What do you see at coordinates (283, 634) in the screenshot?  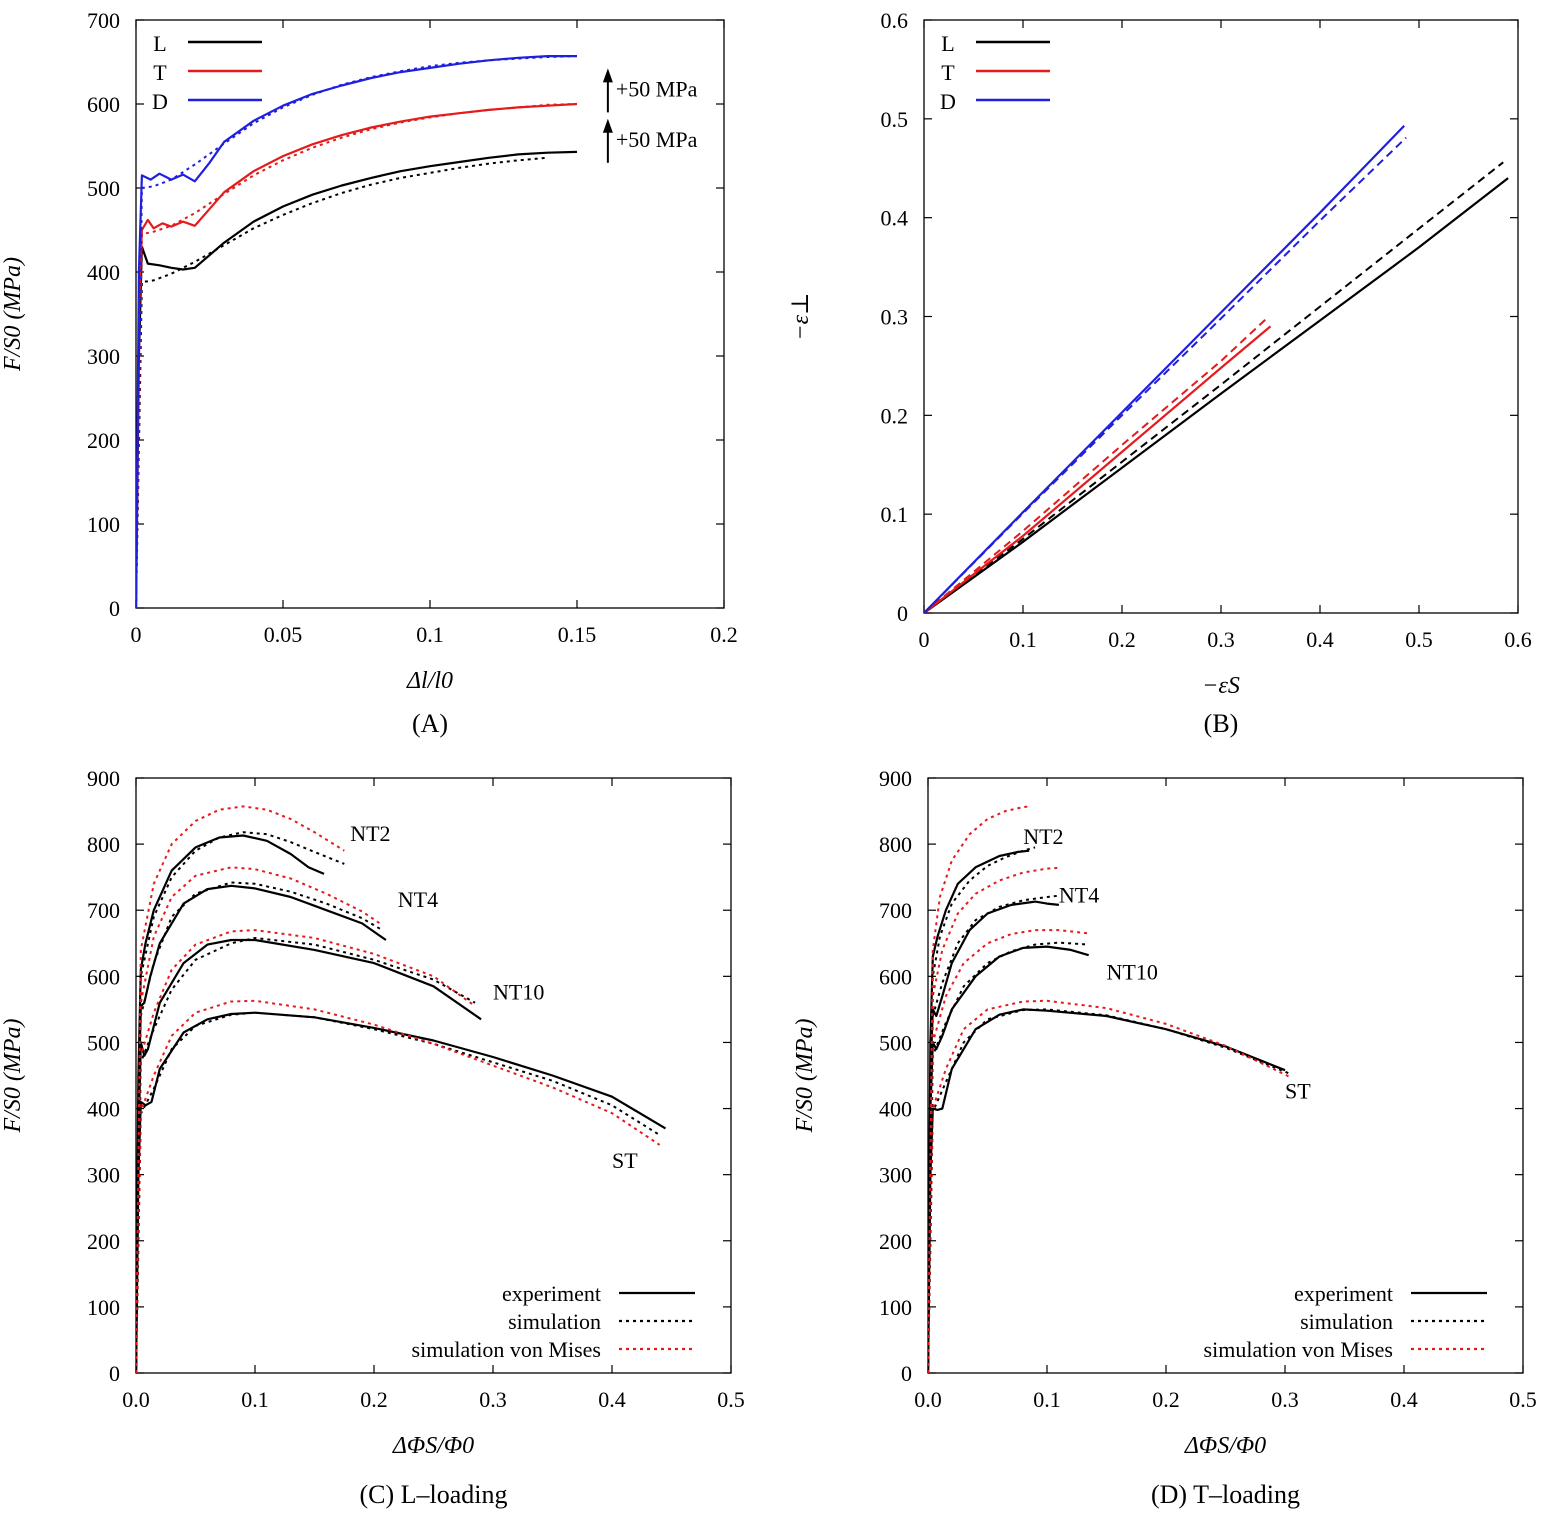 I see `x-tick-label: 0.05` at bounding box center [283, 634].